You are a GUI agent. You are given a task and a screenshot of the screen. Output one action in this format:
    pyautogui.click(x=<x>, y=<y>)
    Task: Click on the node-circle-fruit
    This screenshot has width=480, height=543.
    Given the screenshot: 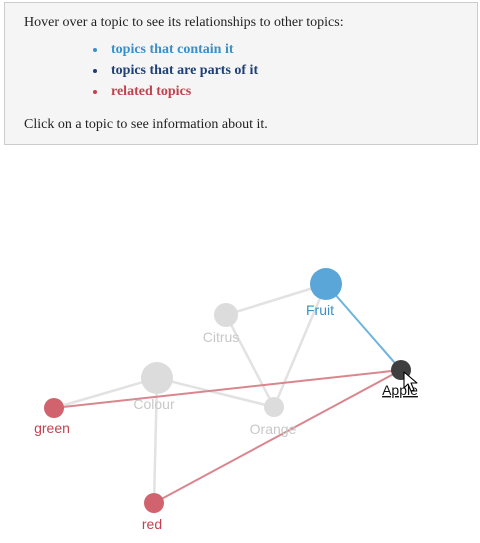 What is the action you would take?
    pyautogui.click(x=326, y=284)
    